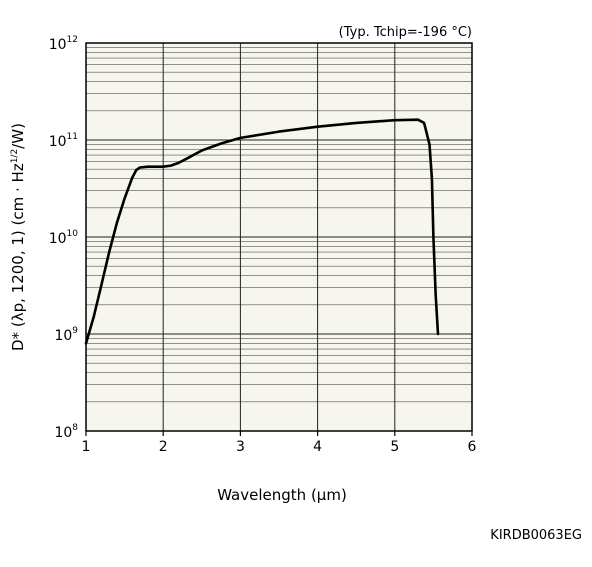 The height and width of the screenshot is (567, 592). Describe the element at coordinates (472, 447) in the screenshot. I see `x-tick-label: 6` at that location.